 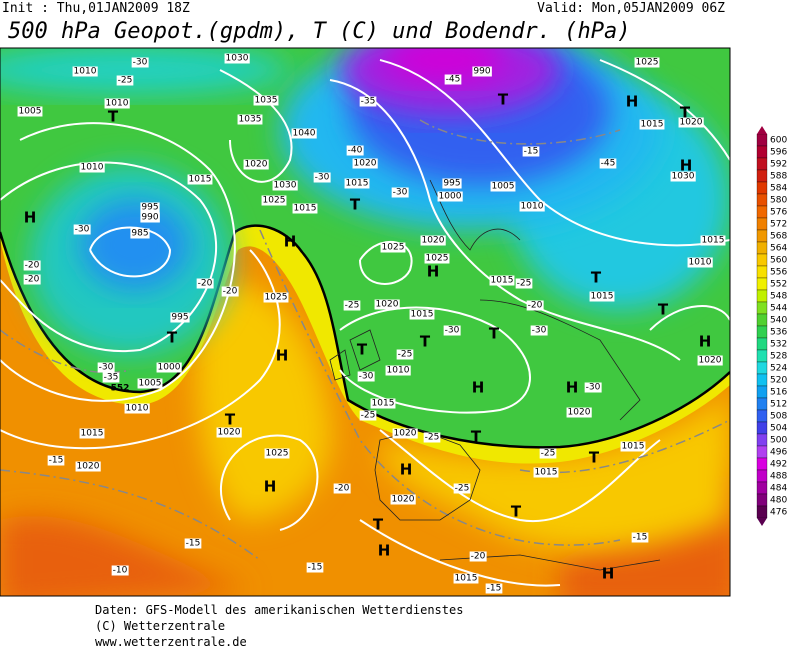 I want to click on legend-label: 560, so click(x=778, y=261).